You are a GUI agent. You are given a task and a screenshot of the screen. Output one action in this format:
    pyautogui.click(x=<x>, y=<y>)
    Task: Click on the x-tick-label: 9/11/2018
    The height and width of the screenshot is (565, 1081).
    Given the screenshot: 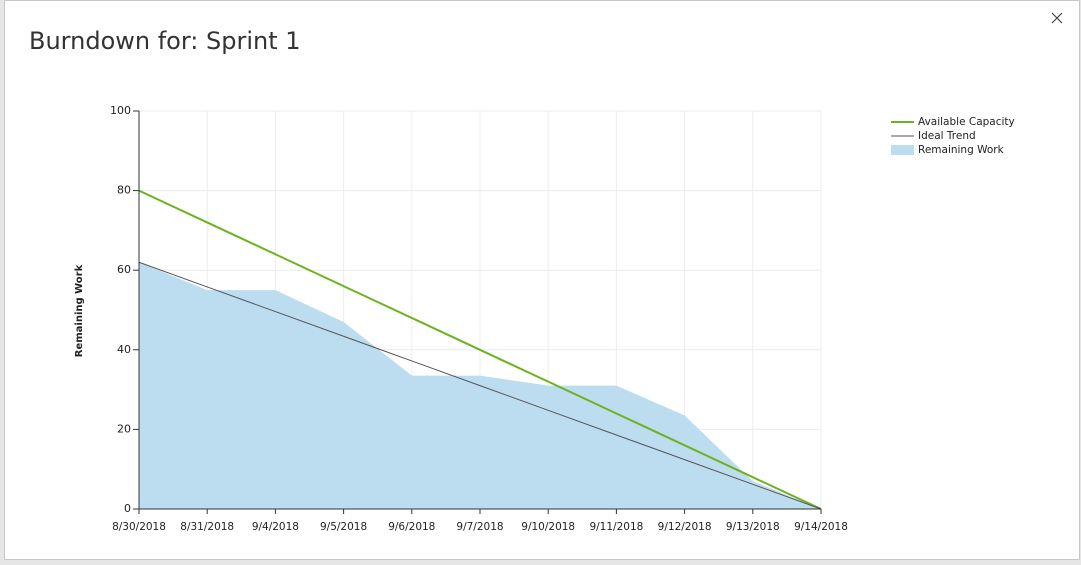 What is the action you would take?
    pyautogui.click(x=616, y=527)
    